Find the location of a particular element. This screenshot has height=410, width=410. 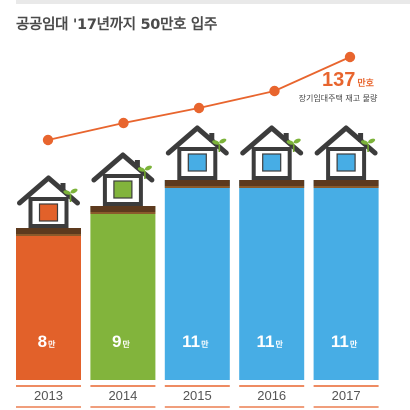

value-label: 9만 is located at coordinates (121, 341).